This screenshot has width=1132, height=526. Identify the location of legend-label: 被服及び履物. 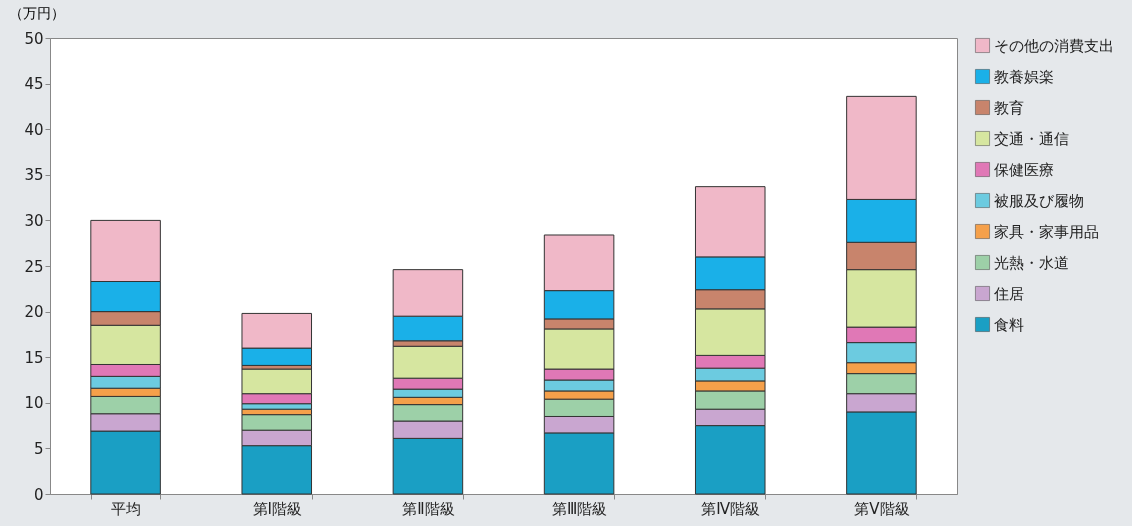
(1039, 200).